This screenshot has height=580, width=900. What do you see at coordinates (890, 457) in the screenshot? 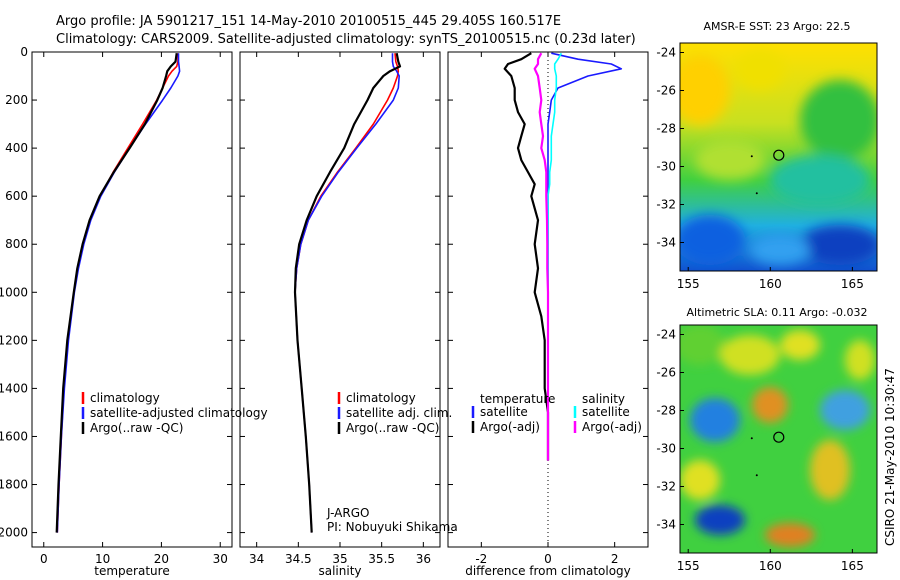
I see `timestamp-credit: CSIRO 21-May-2010 10:30:47` at bounding box center [890, 457].